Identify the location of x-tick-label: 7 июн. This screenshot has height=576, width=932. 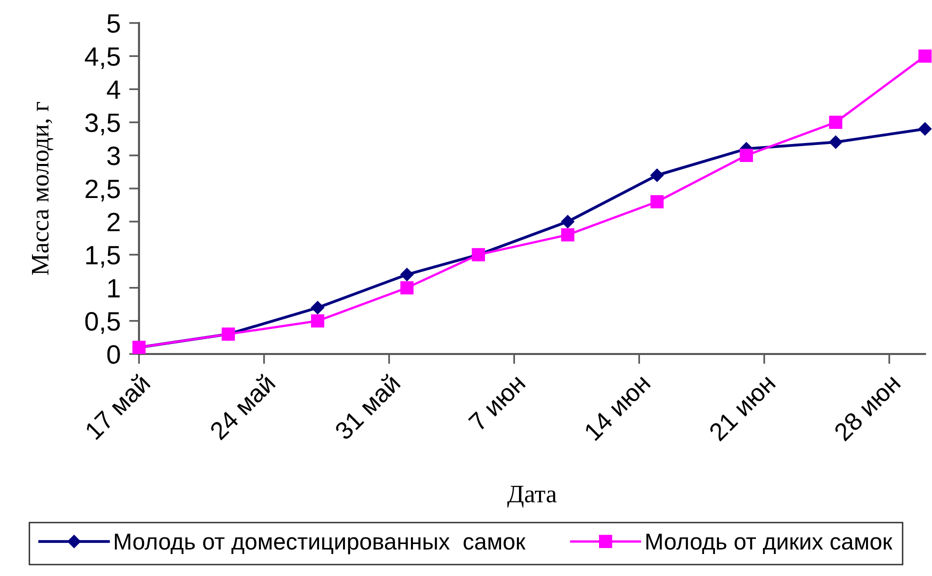
(497, 403).